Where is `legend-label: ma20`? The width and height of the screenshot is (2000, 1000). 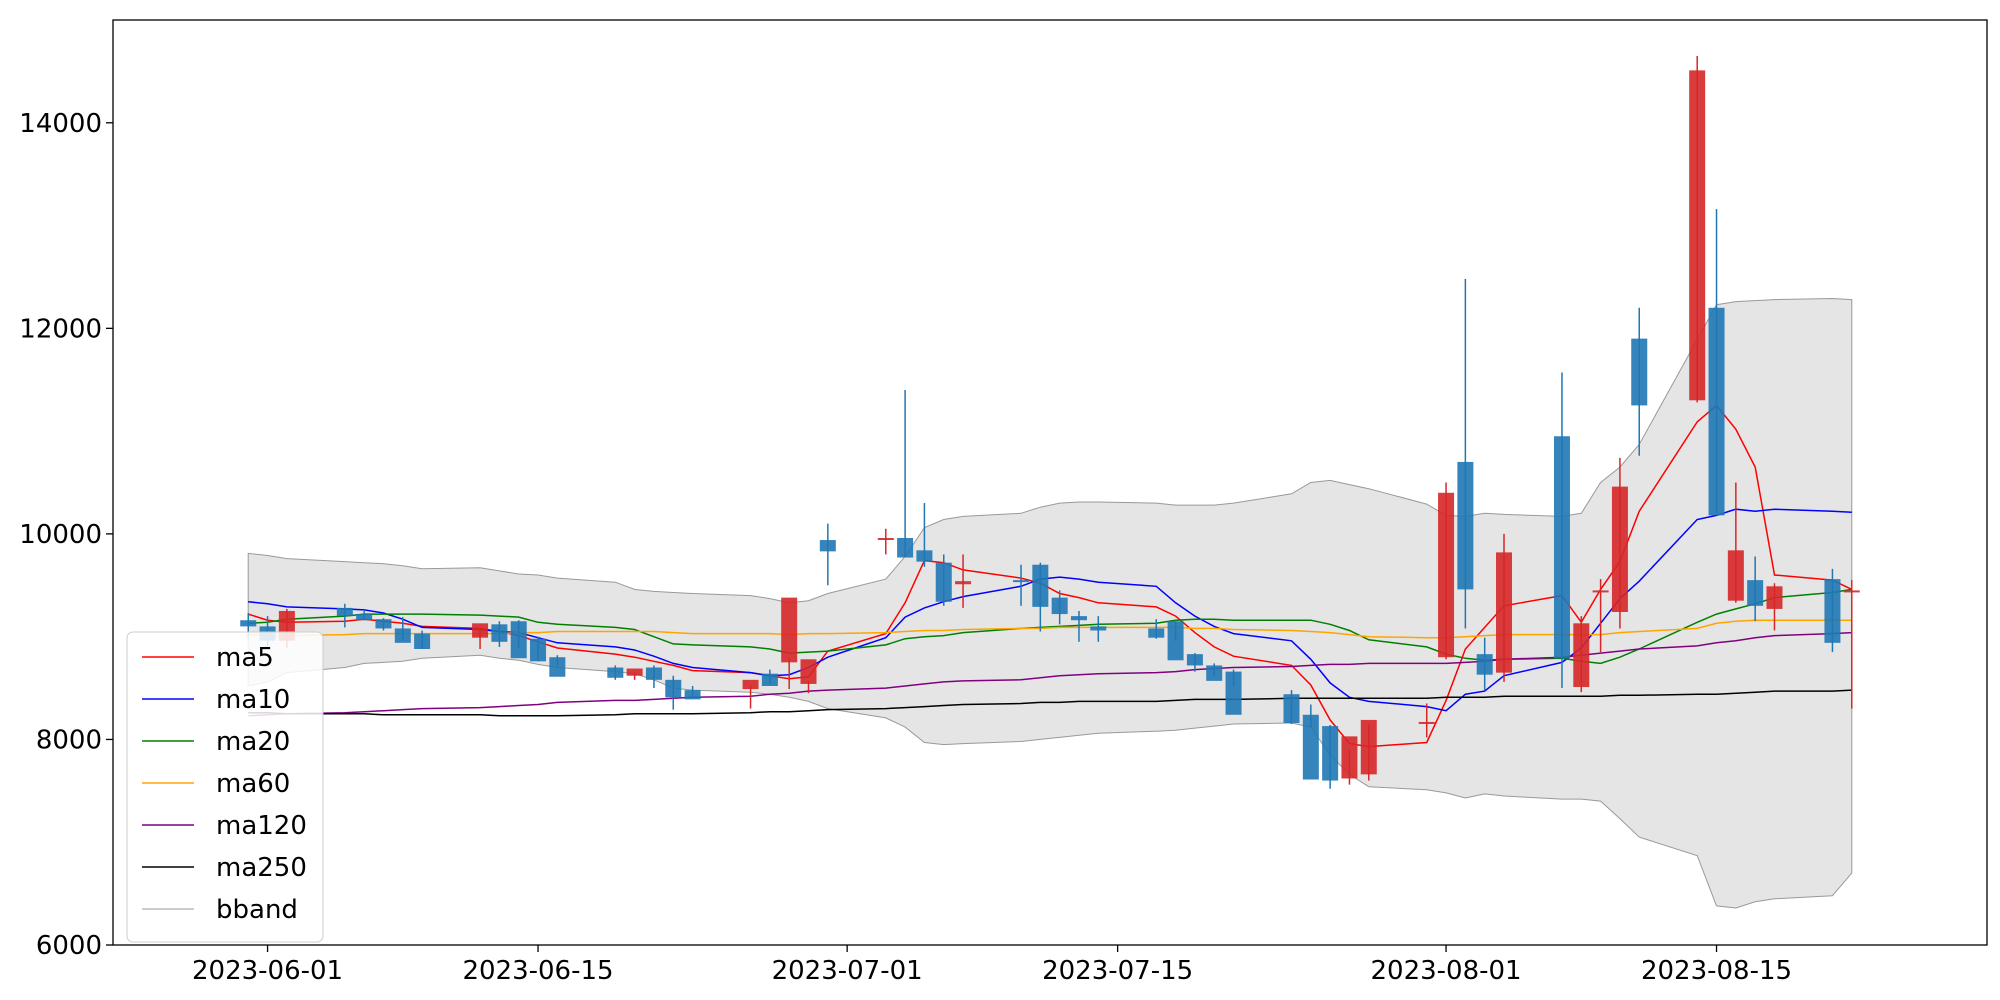
legend-label: ma20 is located at coordinates (253, 742).